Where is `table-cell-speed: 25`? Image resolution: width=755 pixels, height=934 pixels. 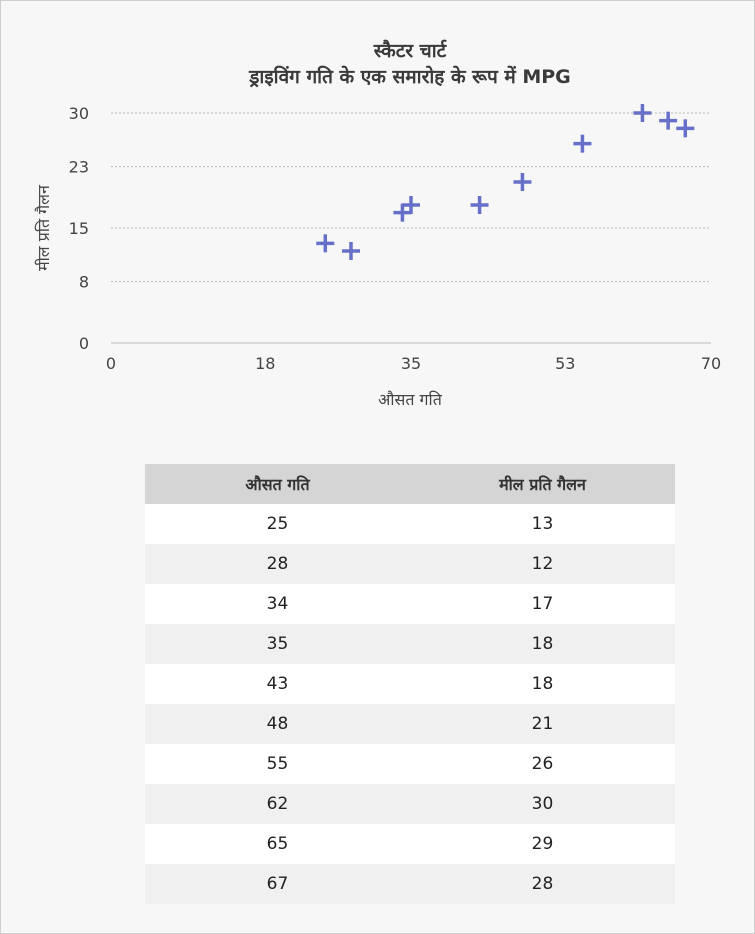
table-cell-speed: 25 is located at coordinates (277, 524).